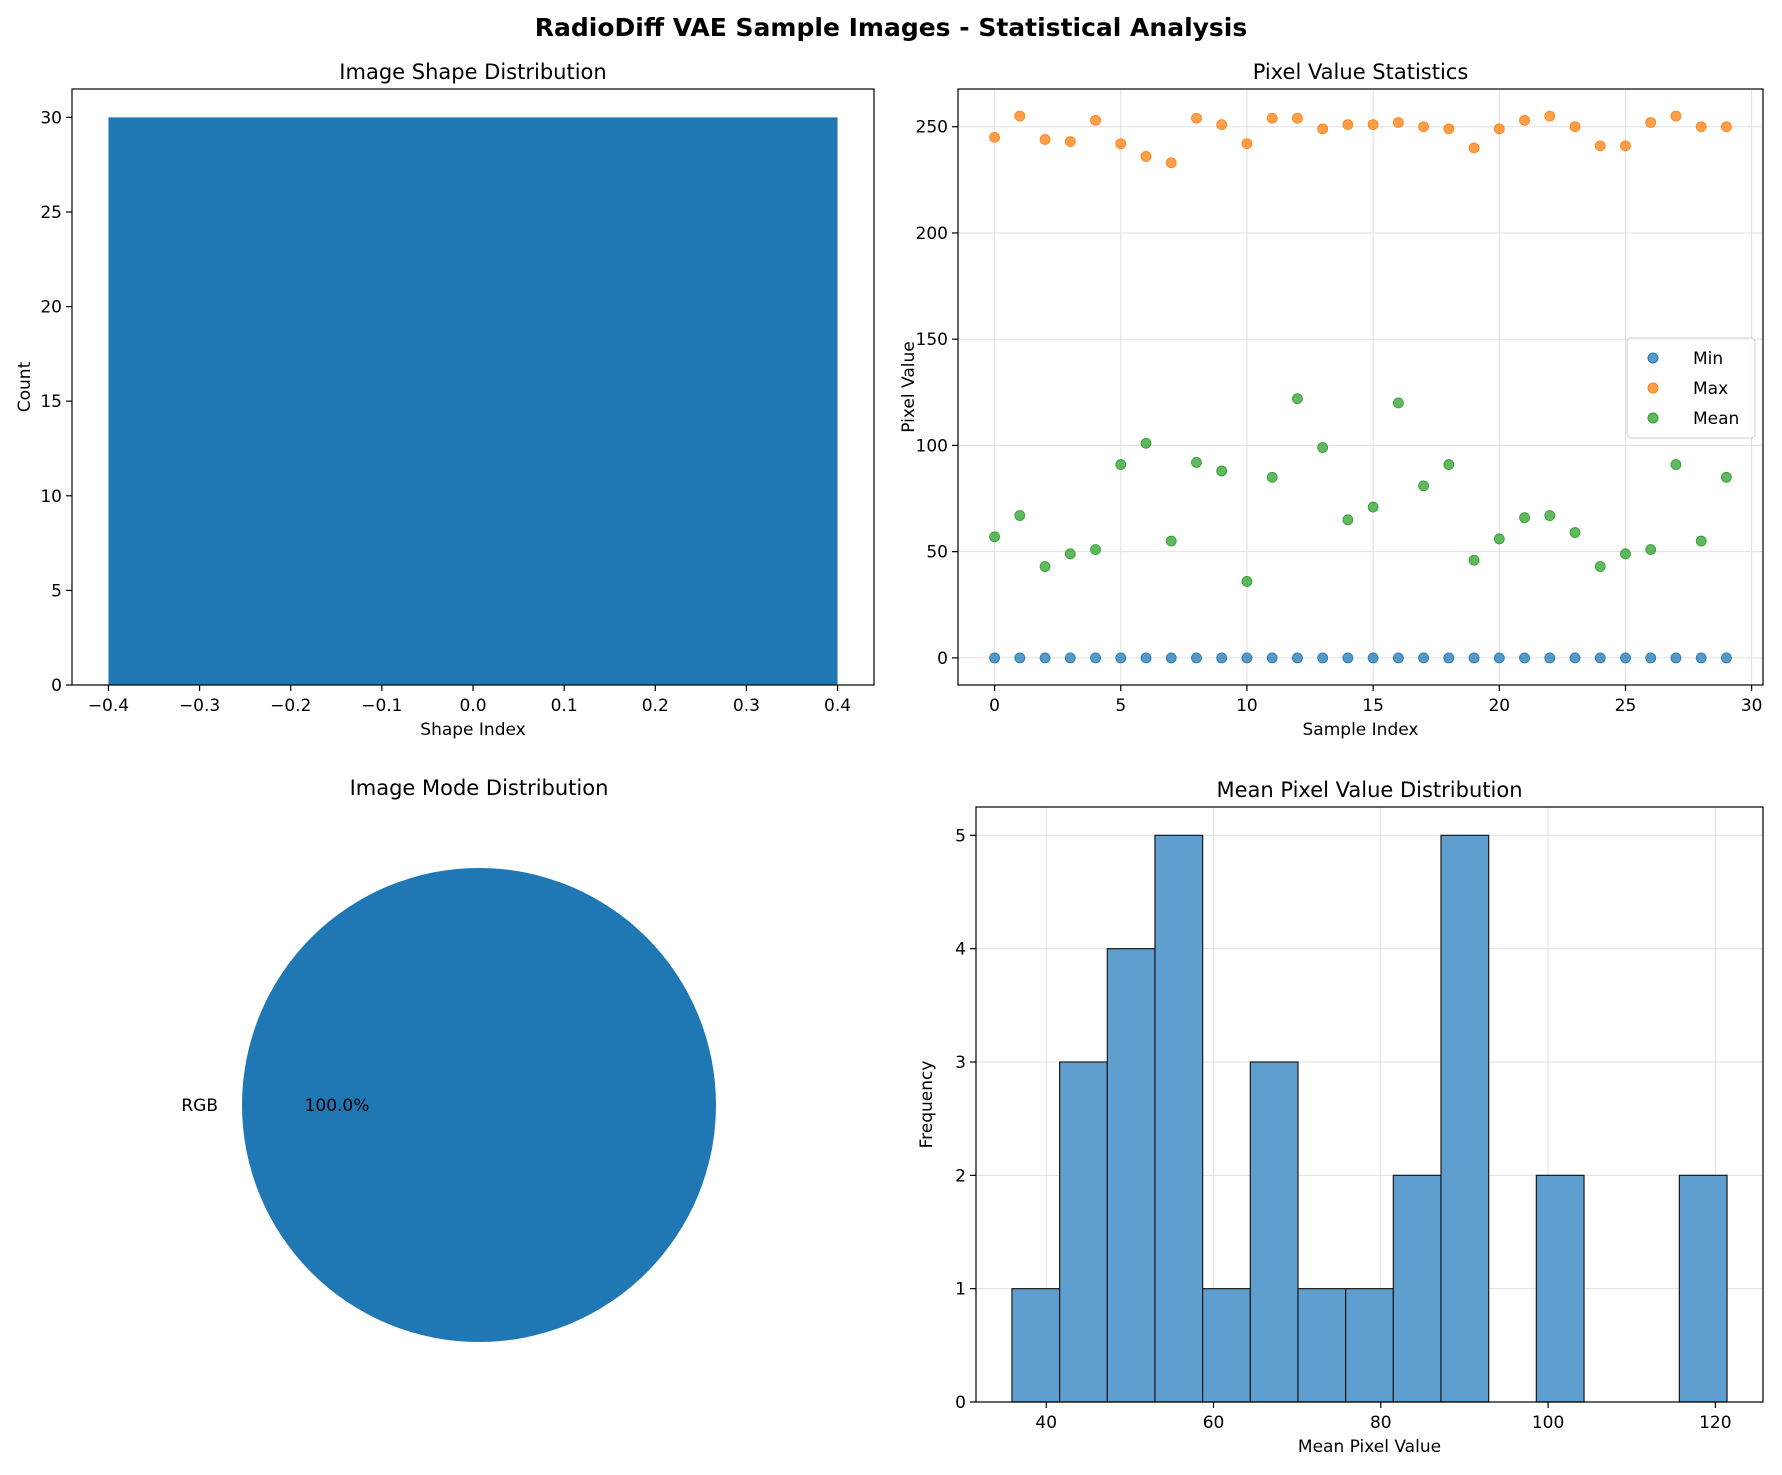  What do you see at coordinates (1716, 419) in the screenshot?
I see `legend-label: Mean` at bounding box center [1716, 419].